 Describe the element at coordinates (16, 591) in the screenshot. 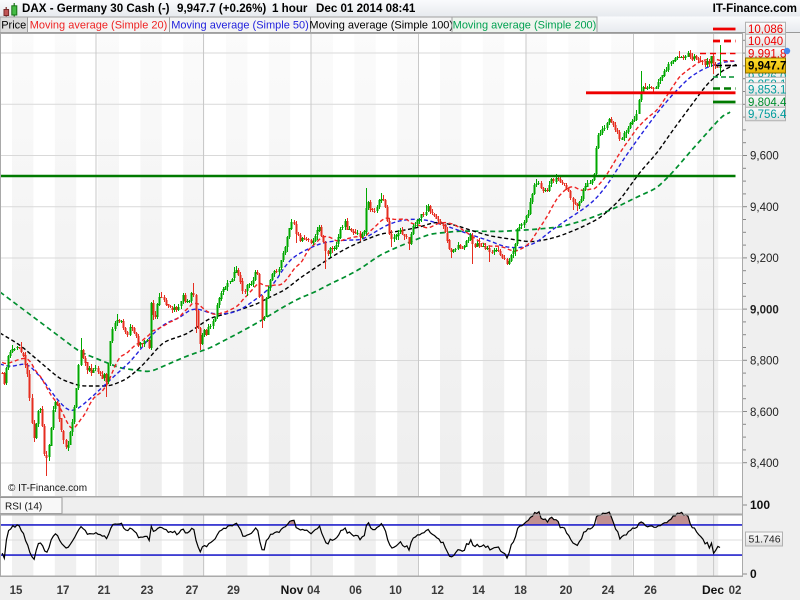

I see `svg-text: 15` at that location.